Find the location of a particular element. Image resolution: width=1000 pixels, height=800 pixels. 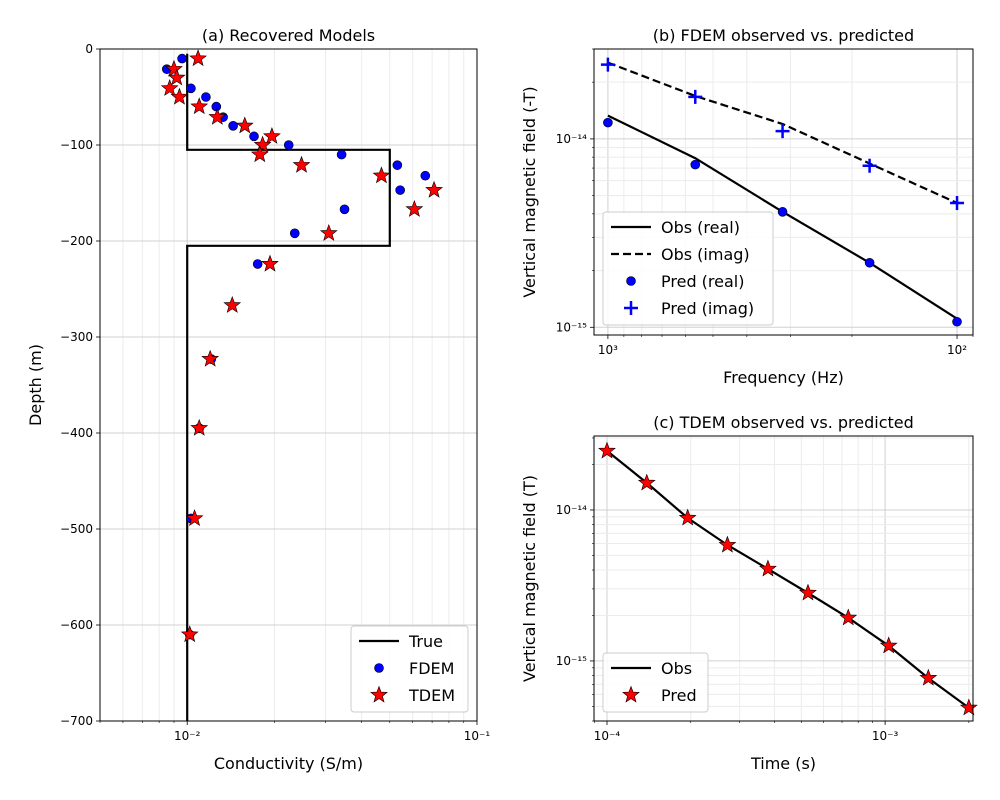

legend: True FDEM TDEM is located at coordinates (409, 669).